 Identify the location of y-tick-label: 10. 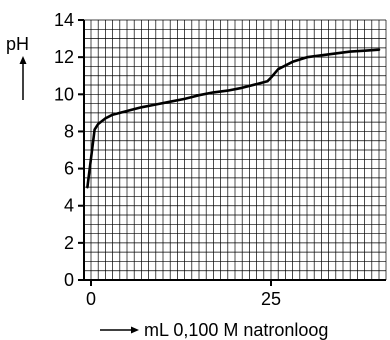
(64, 94).